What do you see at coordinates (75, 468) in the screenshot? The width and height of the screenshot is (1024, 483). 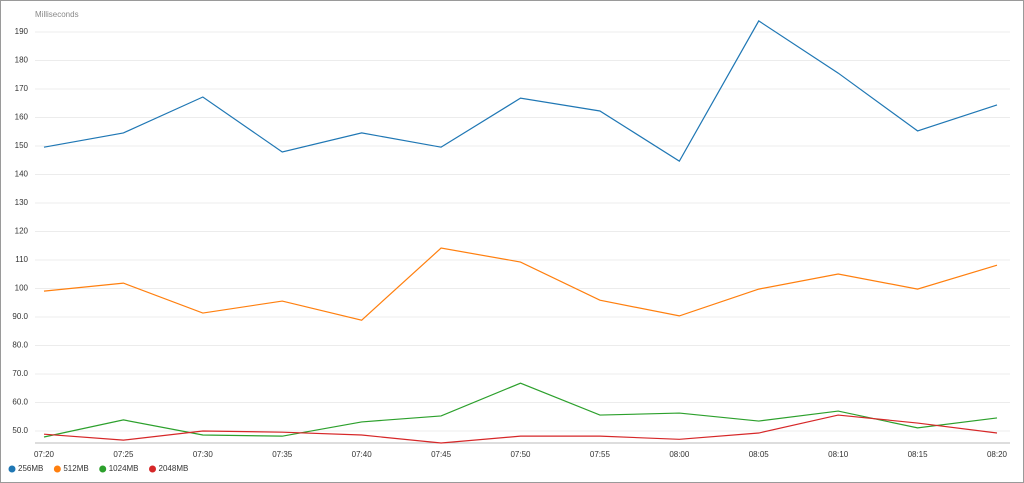 I see `legend-label: 512MB` at bounding box center [75, 468].